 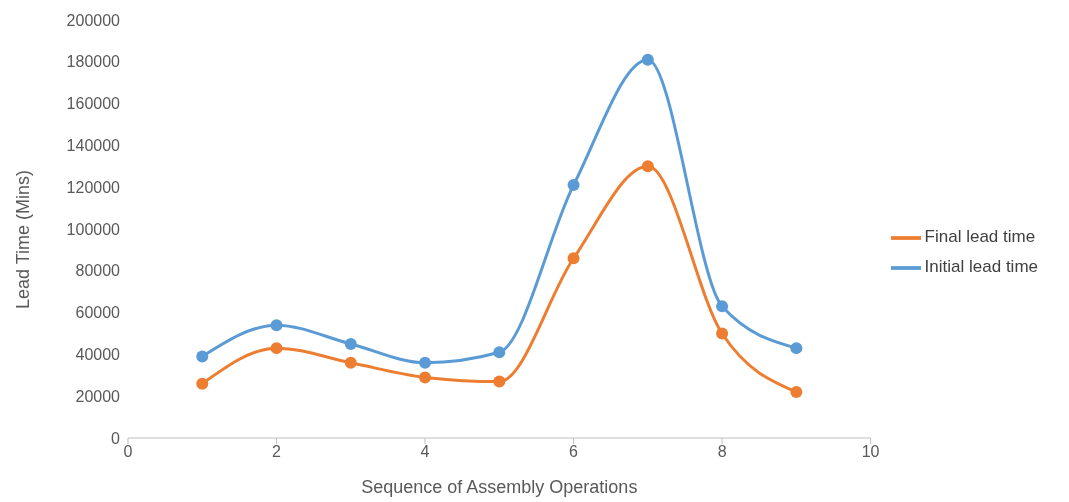 I want to click on x-tick-label: 2, so click(x=277, y=452).